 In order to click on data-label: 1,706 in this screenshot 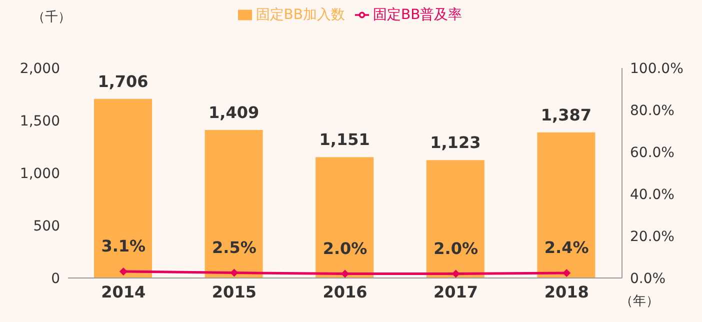, I will do `click(123, 81)`.